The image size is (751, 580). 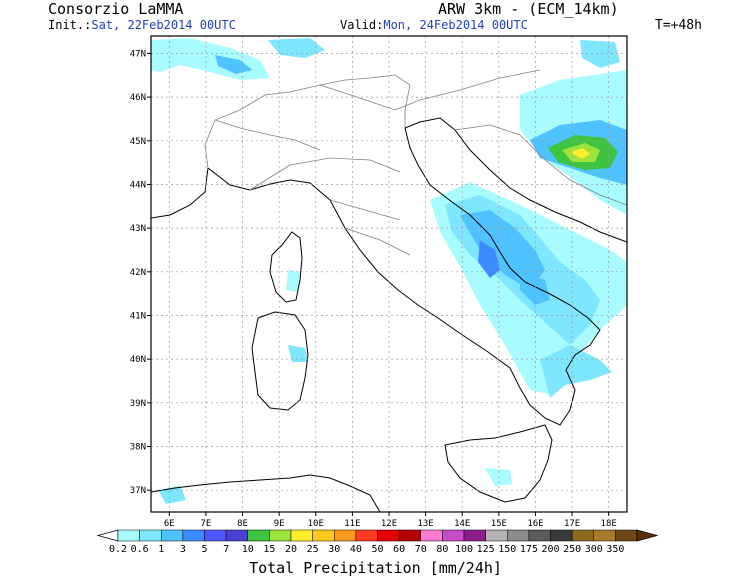 I want to click on init-value: Sat, 22Feb2014 00UTC, so click(x=163, y=25).